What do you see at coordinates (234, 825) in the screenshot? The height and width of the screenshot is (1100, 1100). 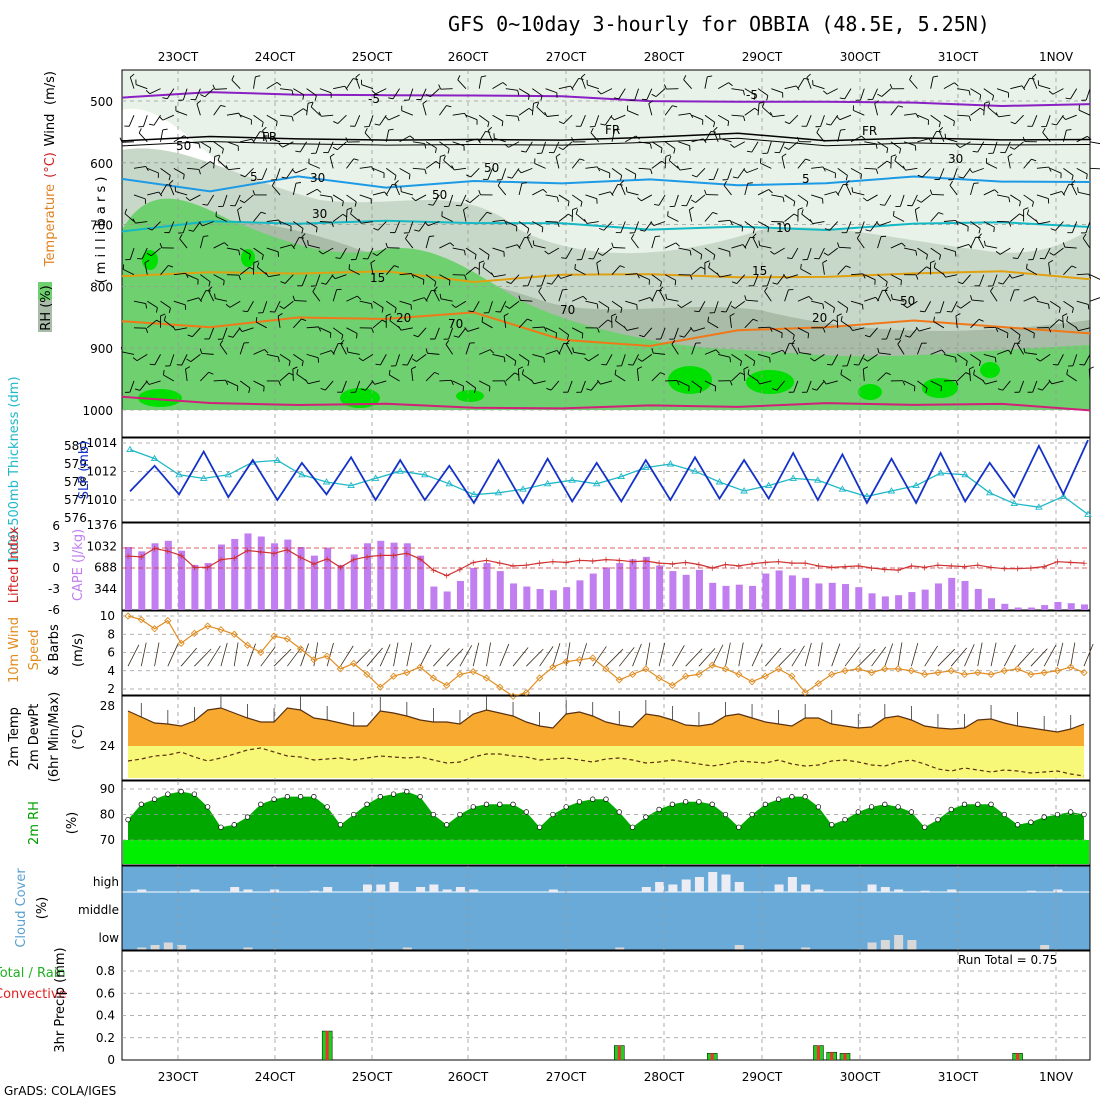 I see `rh-point` at bounding box center [234, 825].